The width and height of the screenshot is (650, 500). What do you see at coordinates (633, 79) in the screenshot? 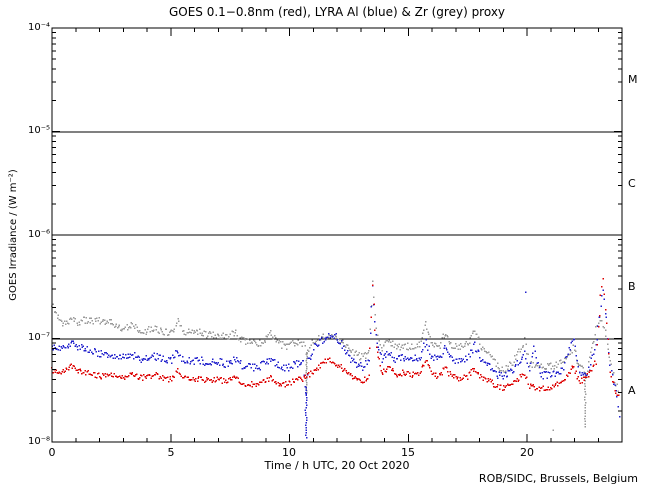
I see `flare-class-label-m: M` at bounding box center [633, 79].